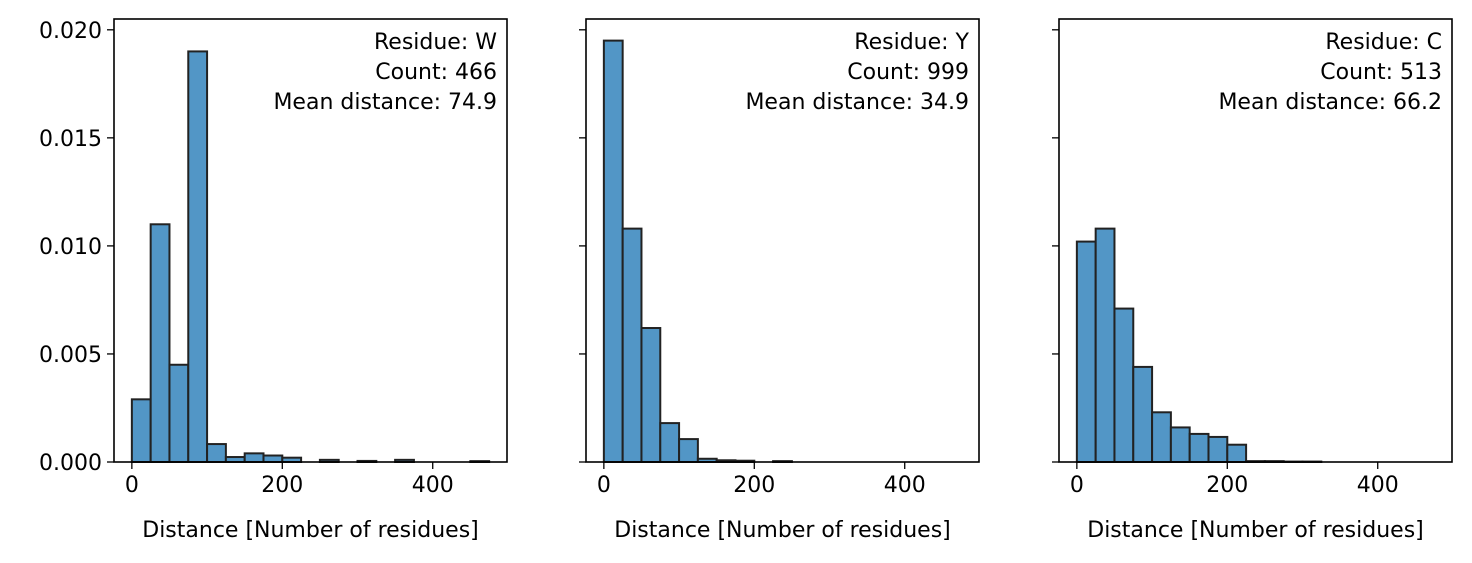 Image resolution: width=1472 pixels, height=563 pixels. Describe the element at coordinates (435, 42) in the screenshot. I see `annotation: Residue: W` at that location.